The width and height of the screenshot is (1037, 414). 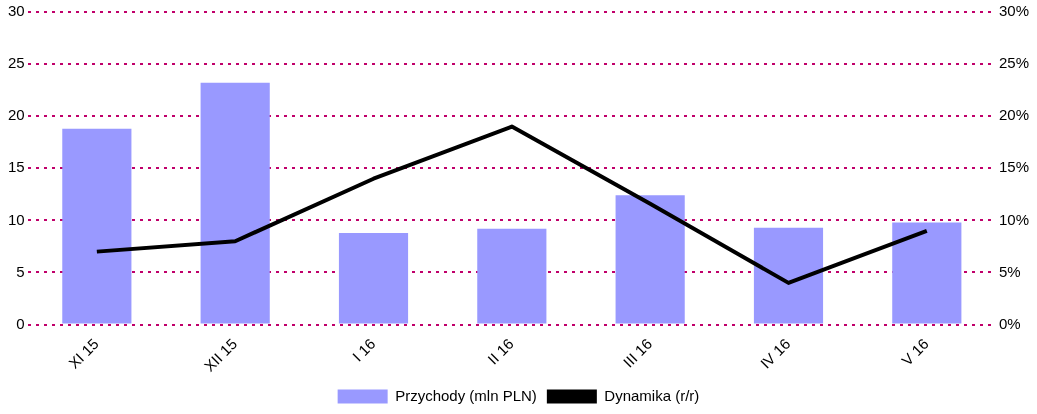 I want to click on y-tick-label: 15, so click(x=16, y=167).